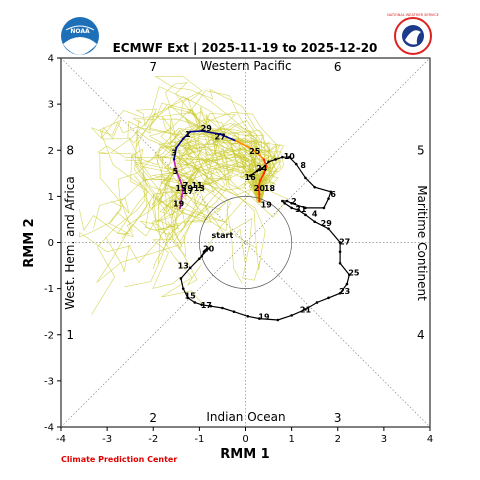  Describe the element at coordinates (422, 243) in the screenshot. I see `region-right: Maritime Continent` at that location.